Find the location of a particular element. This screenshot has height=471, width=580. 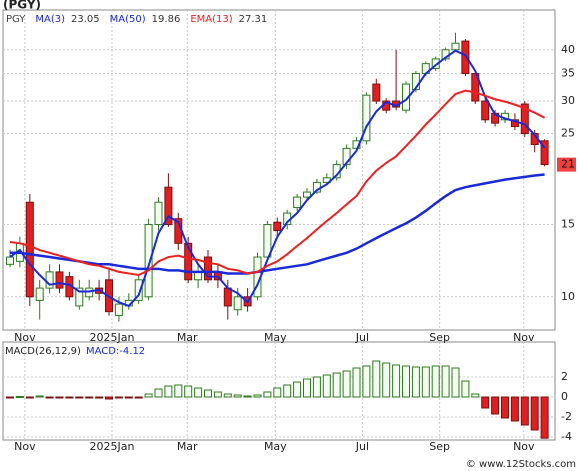

legend-entry: EMA(13) is located at coordinates (211, 19).